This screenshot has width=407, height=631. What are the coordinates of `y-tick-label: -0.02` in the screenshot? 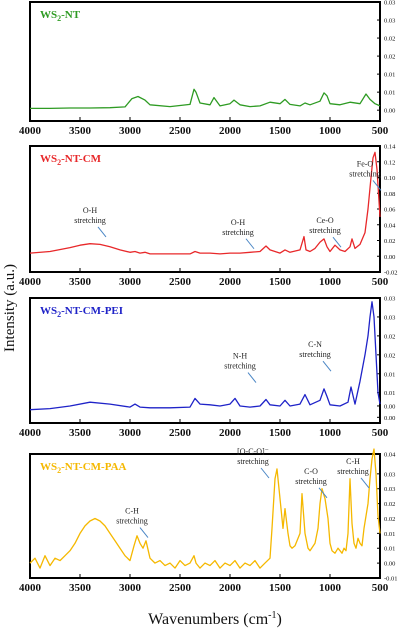 It's located at (391, 273).